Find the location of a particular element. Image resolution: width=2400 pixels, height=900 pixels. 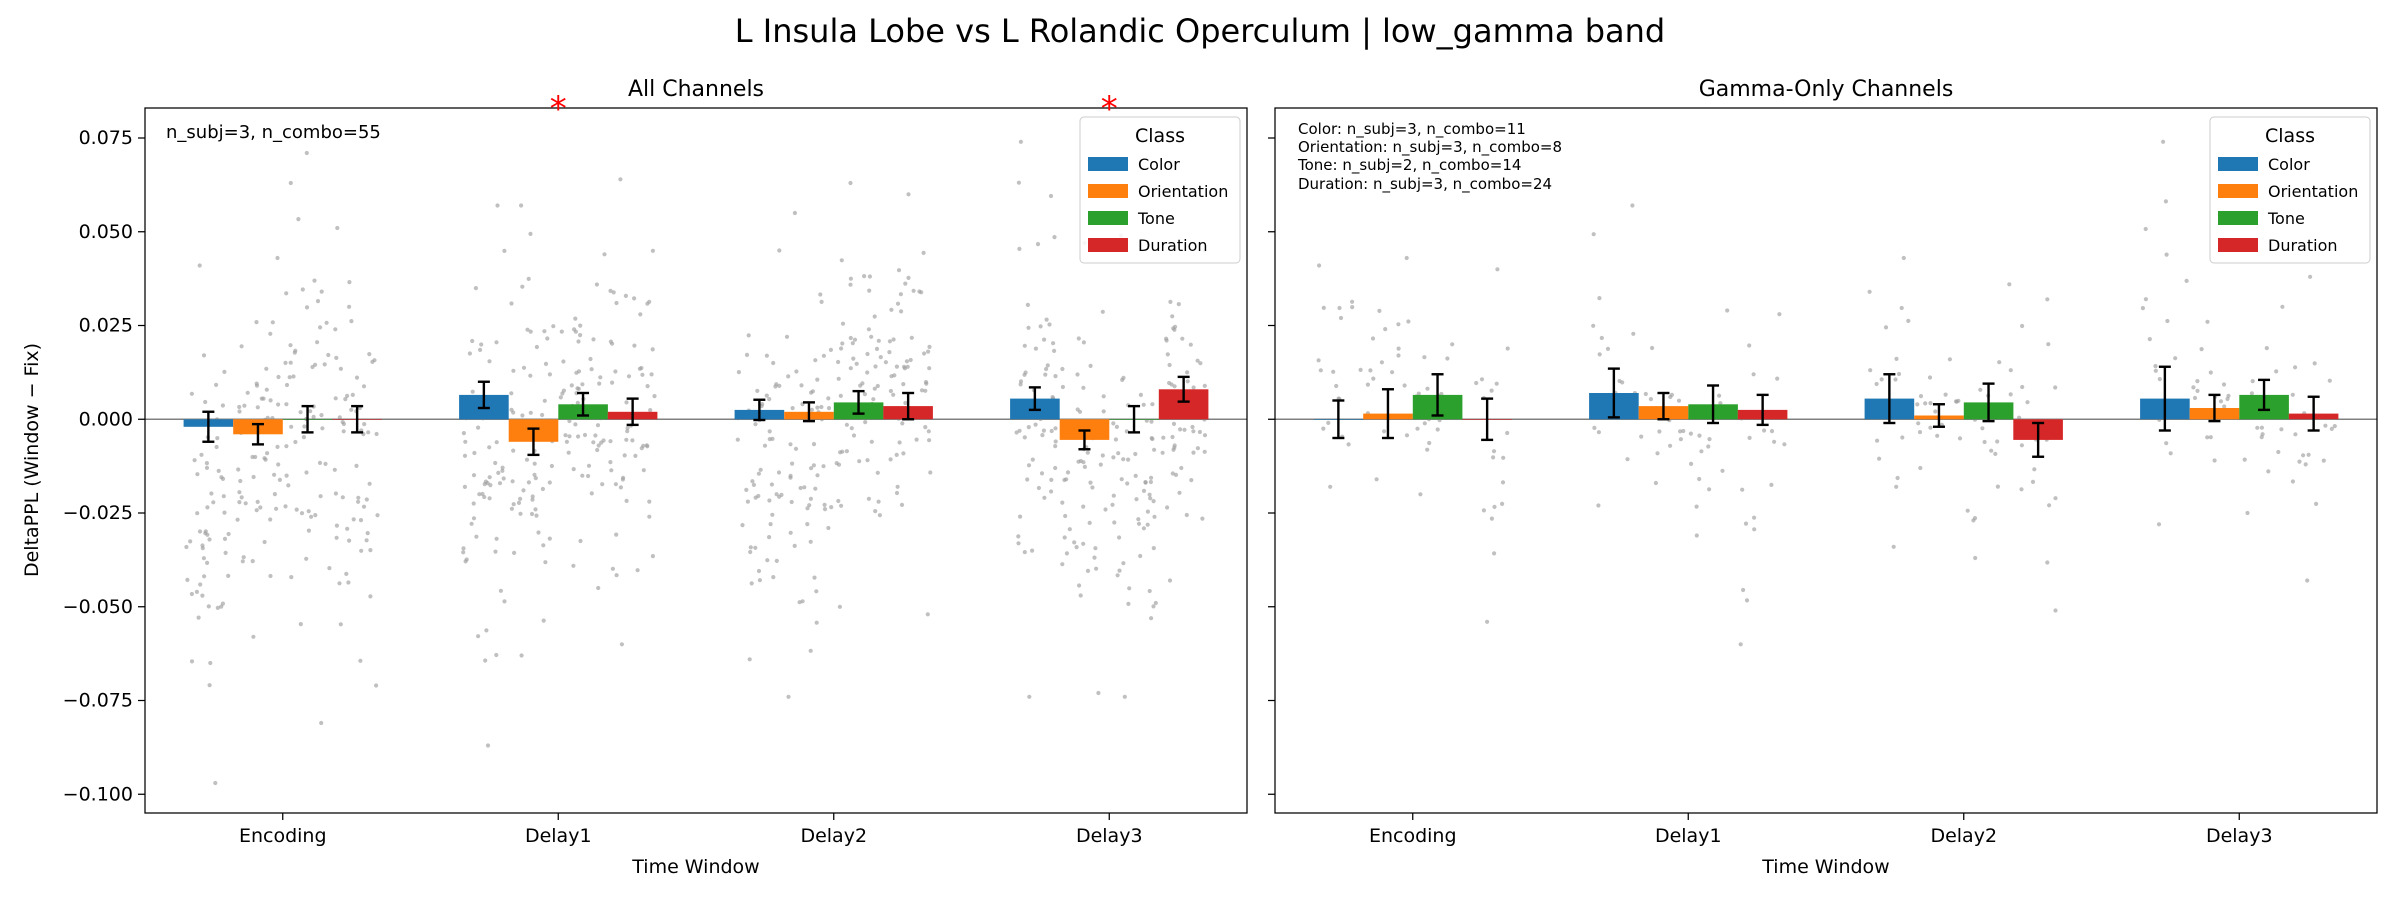

y-tick-label: 0.000 is located at coordinates (106, 419).